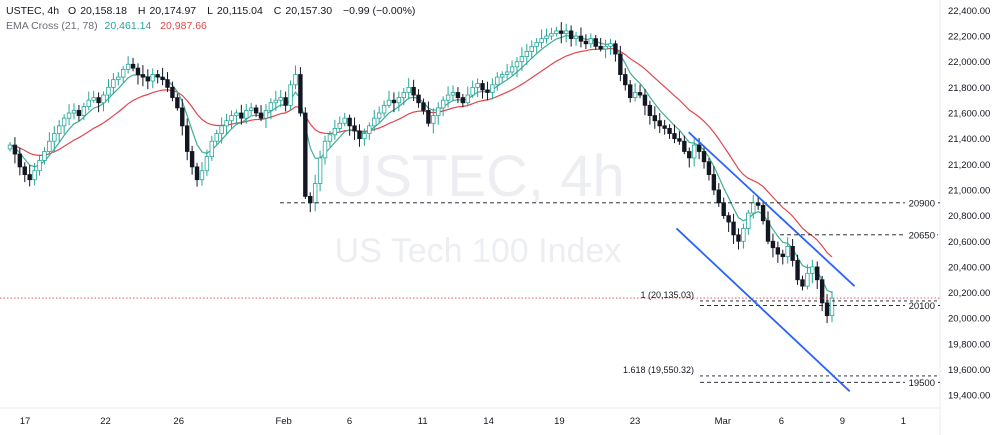 This screenshot has height=435, width=1000. What do you see at coordinates (781, 421) in the screenshot?
I see `time-tick-label: 6` at bounding box center [781, 421].